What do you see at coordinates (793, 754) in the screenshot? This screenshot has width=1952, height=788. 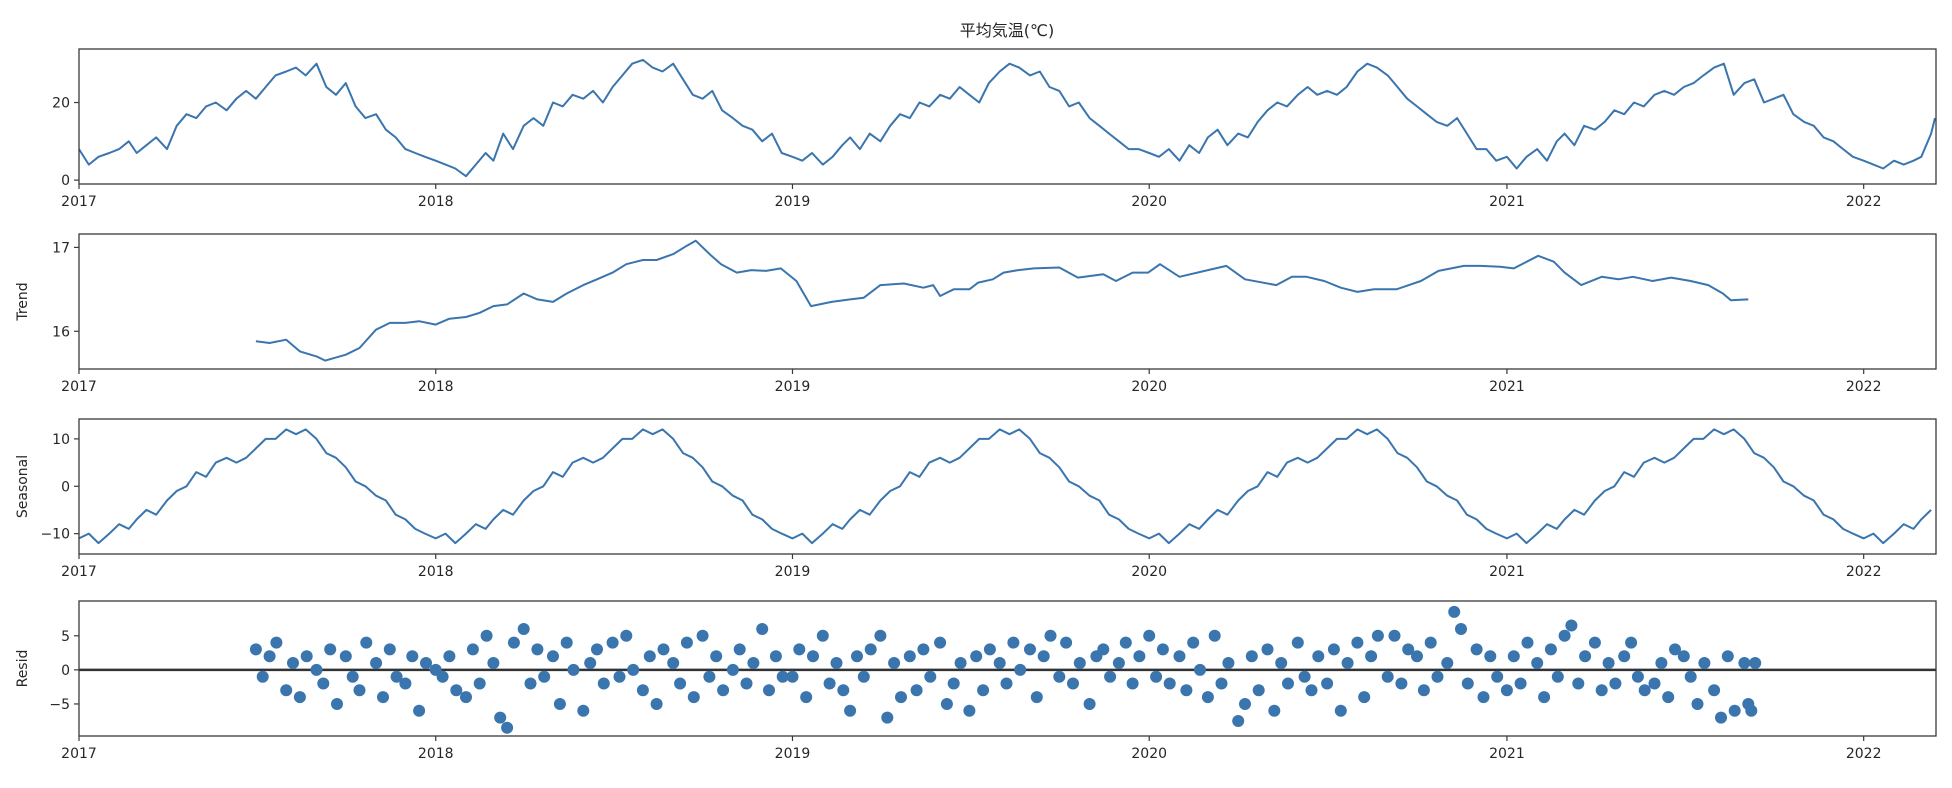 I see `x-tick-label: 2019` at bounding box center [793, 754].